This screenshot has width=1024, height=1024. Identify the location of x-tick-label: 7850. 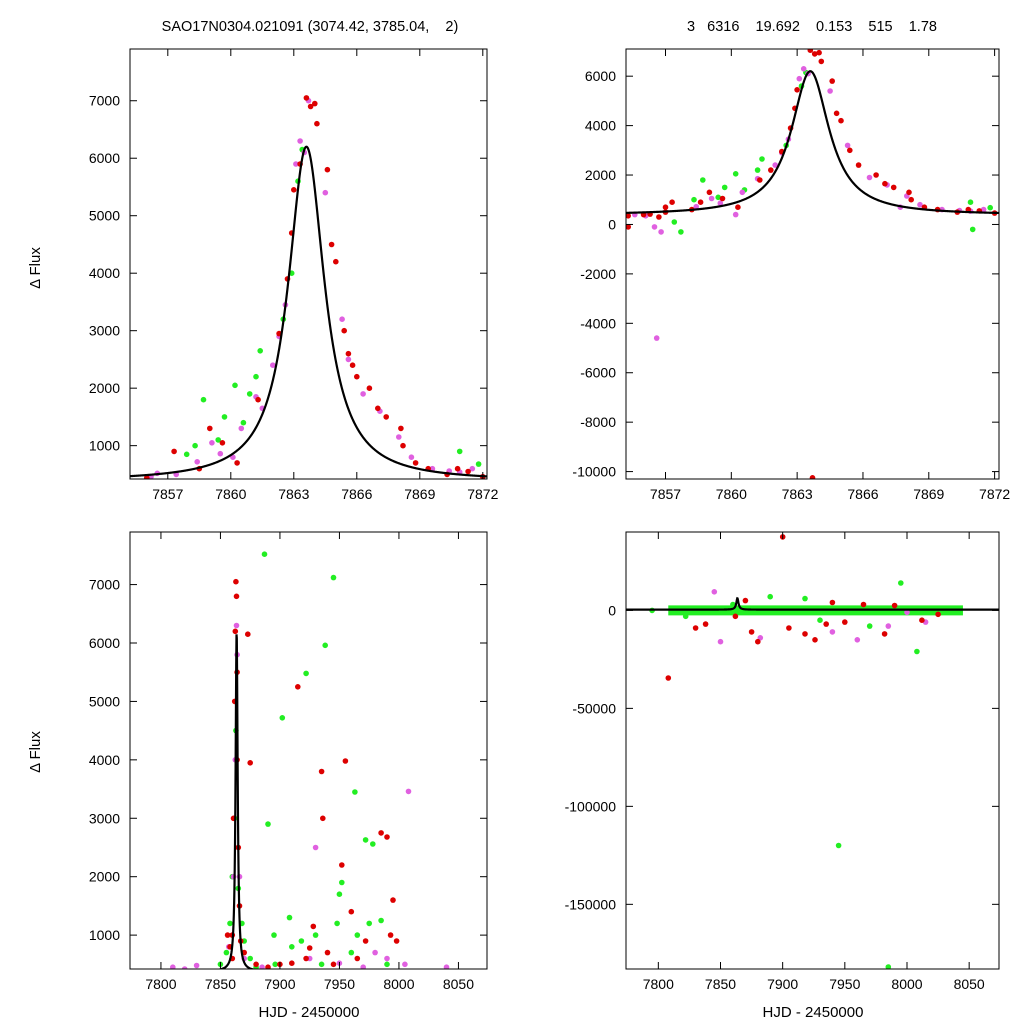
(220, 984).